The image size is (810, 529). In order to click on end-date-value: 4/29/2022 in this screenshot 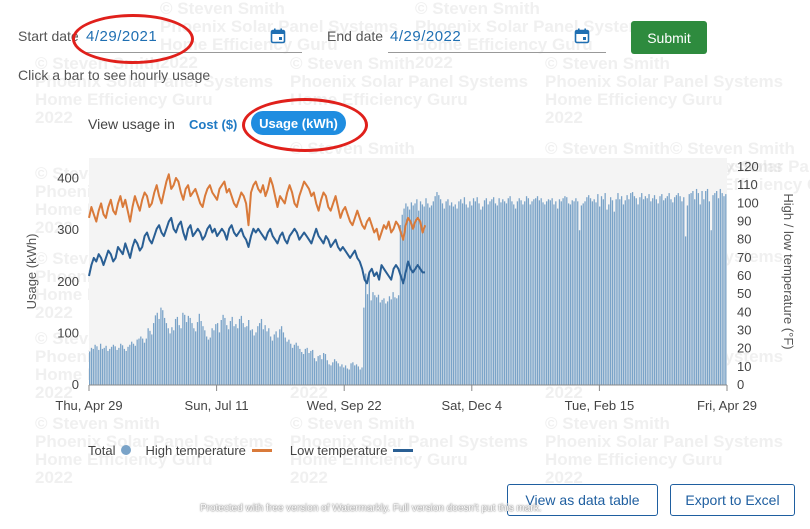, I will do `click(426, 36)`.